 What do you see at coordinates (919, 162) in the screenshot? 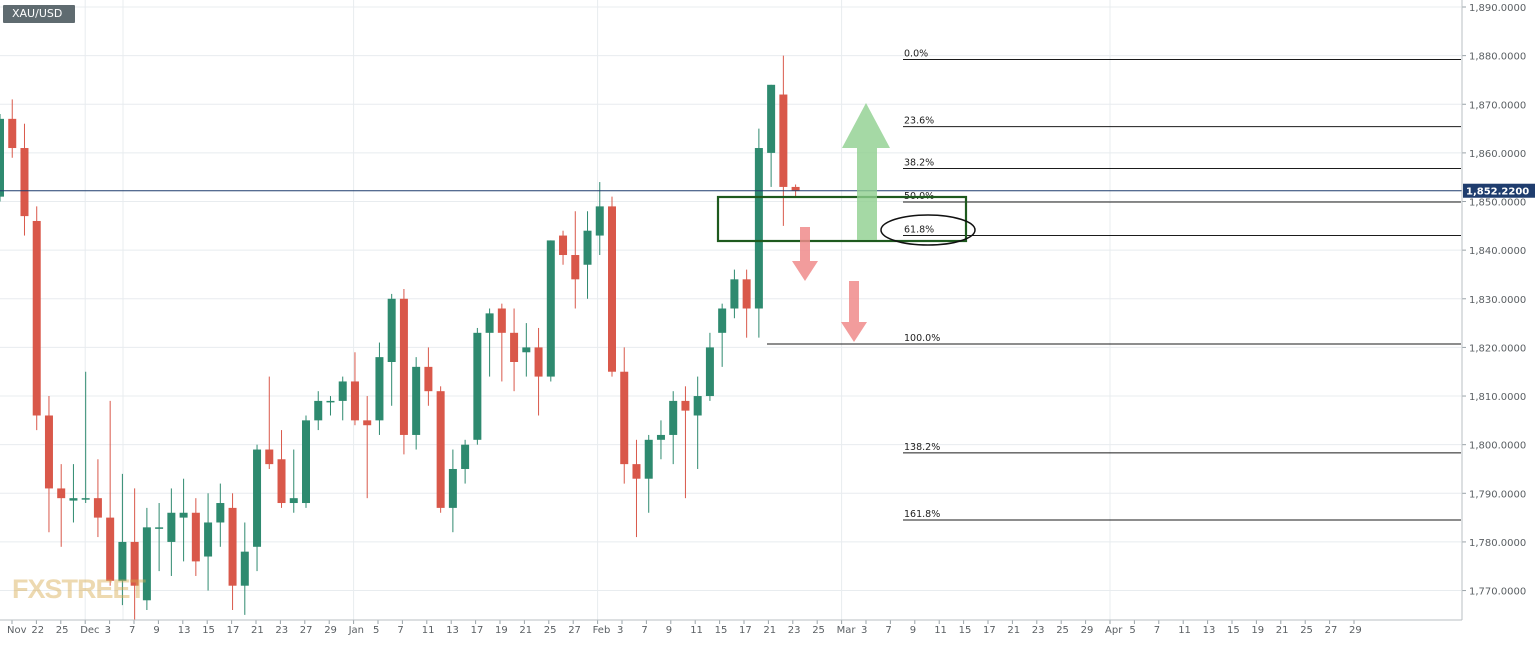
I see `fib-label: 38.2%` at bounding box center [919, 162].